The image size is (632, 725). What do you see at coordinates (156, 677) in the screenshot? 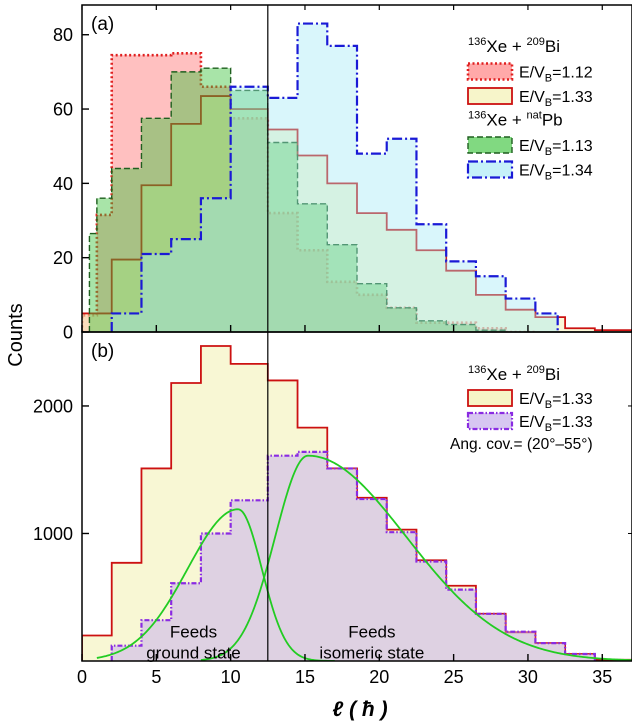
I see `x-tick-label-b: 5` at bounding box center [156, 677].